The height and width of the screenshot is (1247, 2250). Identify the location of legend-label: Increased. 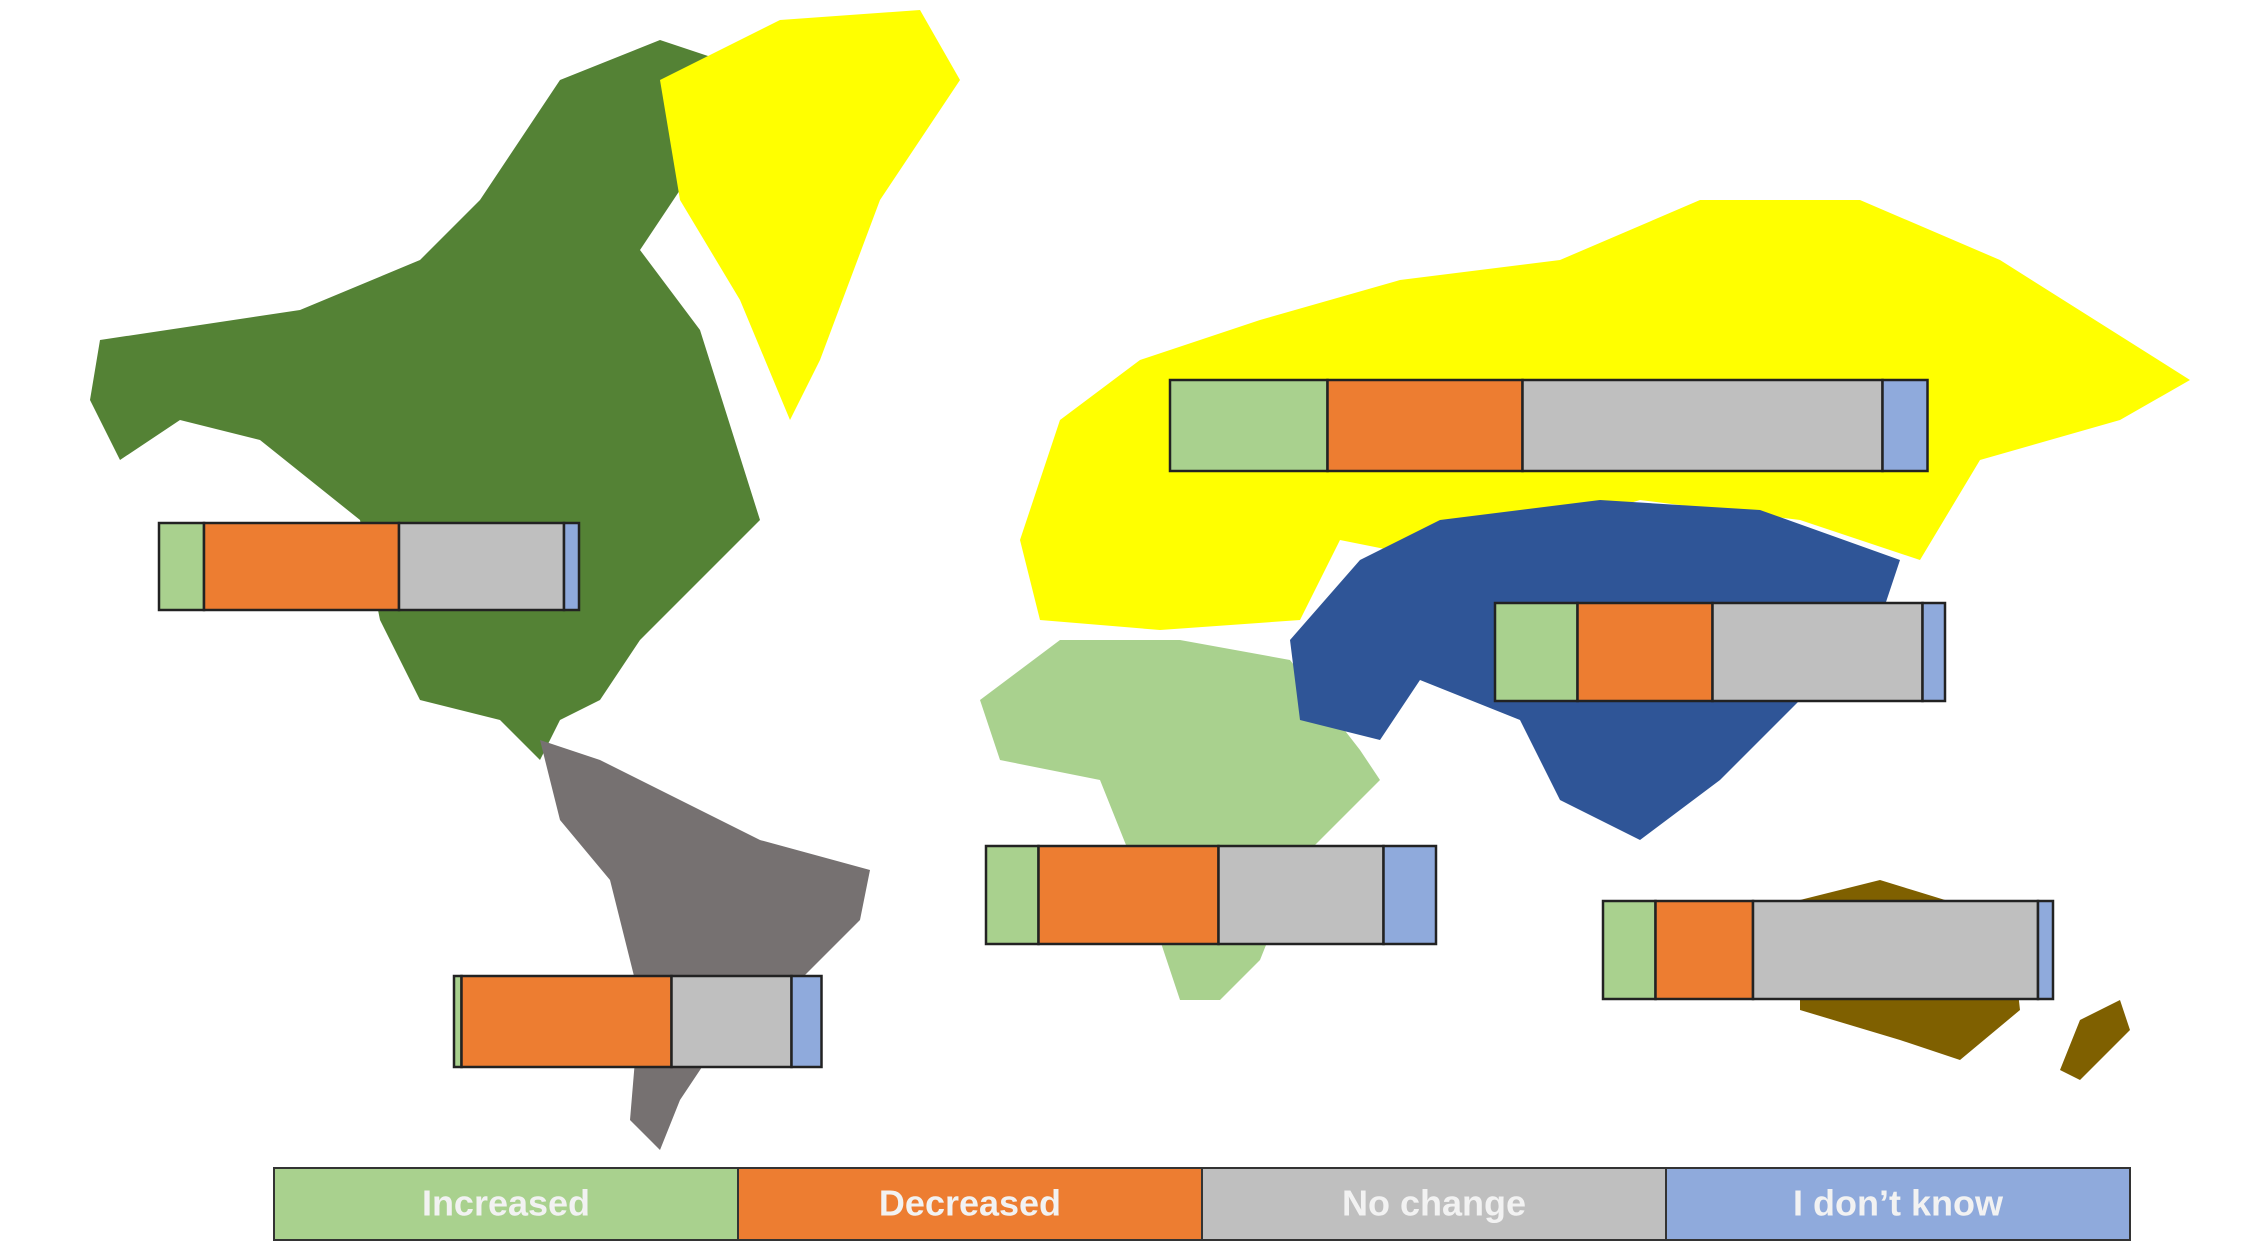
(506, 1203).